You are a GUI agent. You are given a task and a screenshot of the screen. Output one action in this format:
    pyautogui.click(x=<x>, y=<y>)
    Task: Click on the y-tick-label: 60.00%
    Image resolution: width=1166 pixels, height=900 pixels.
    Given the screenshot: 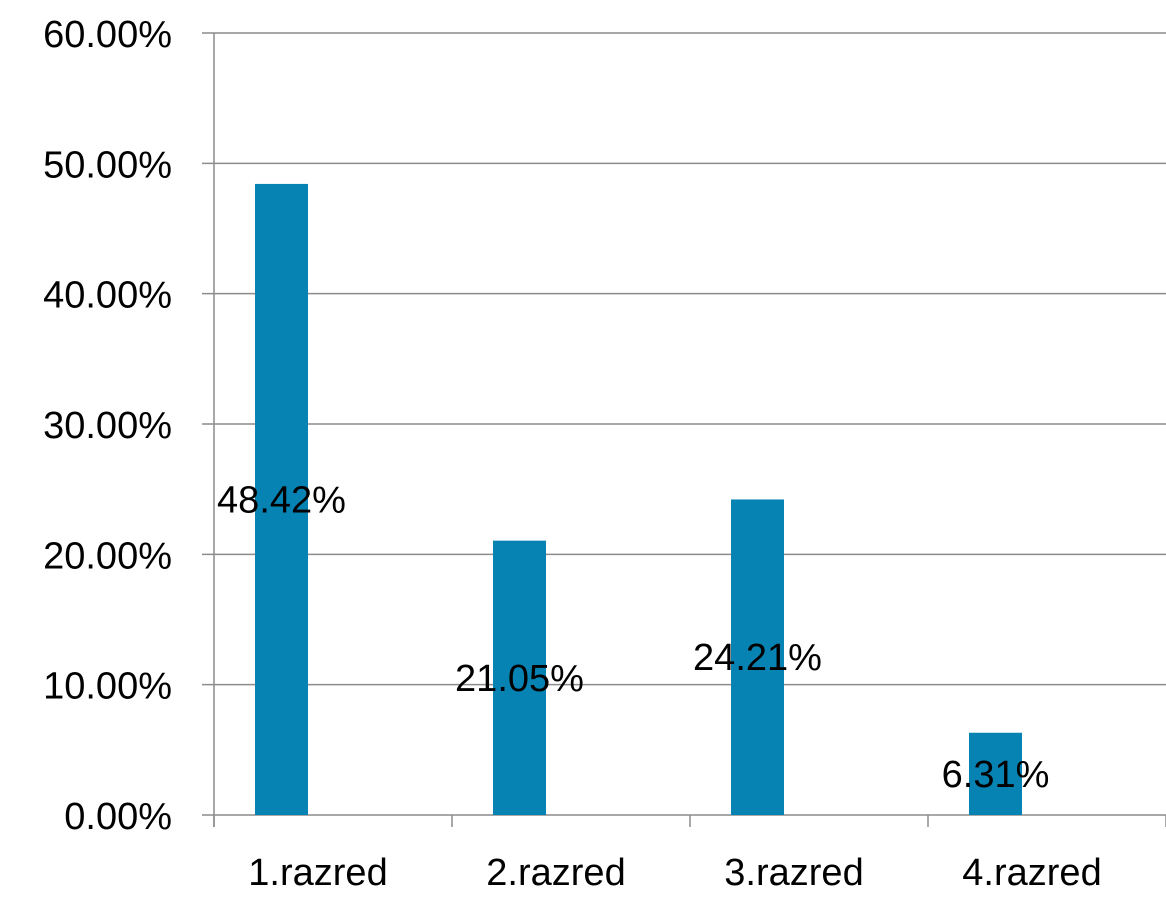 What is the action you would take?
    pyautogui.click(x=107, y=35)
    